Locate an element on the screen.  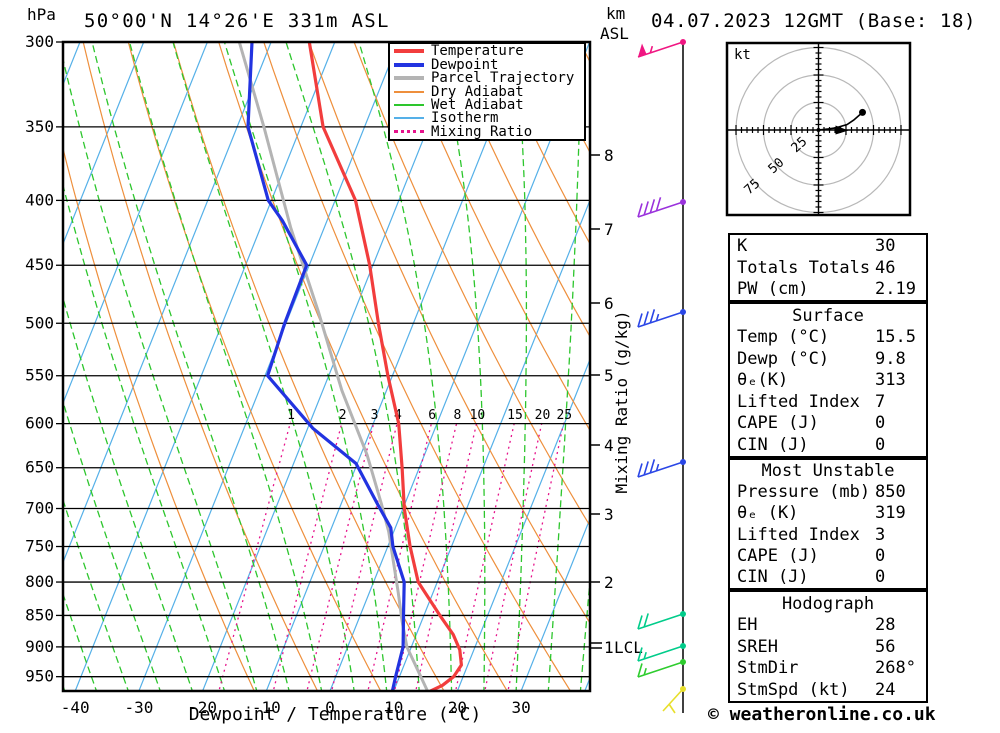
pressure-tick-label: 450 is located at coordinates (39, 264).